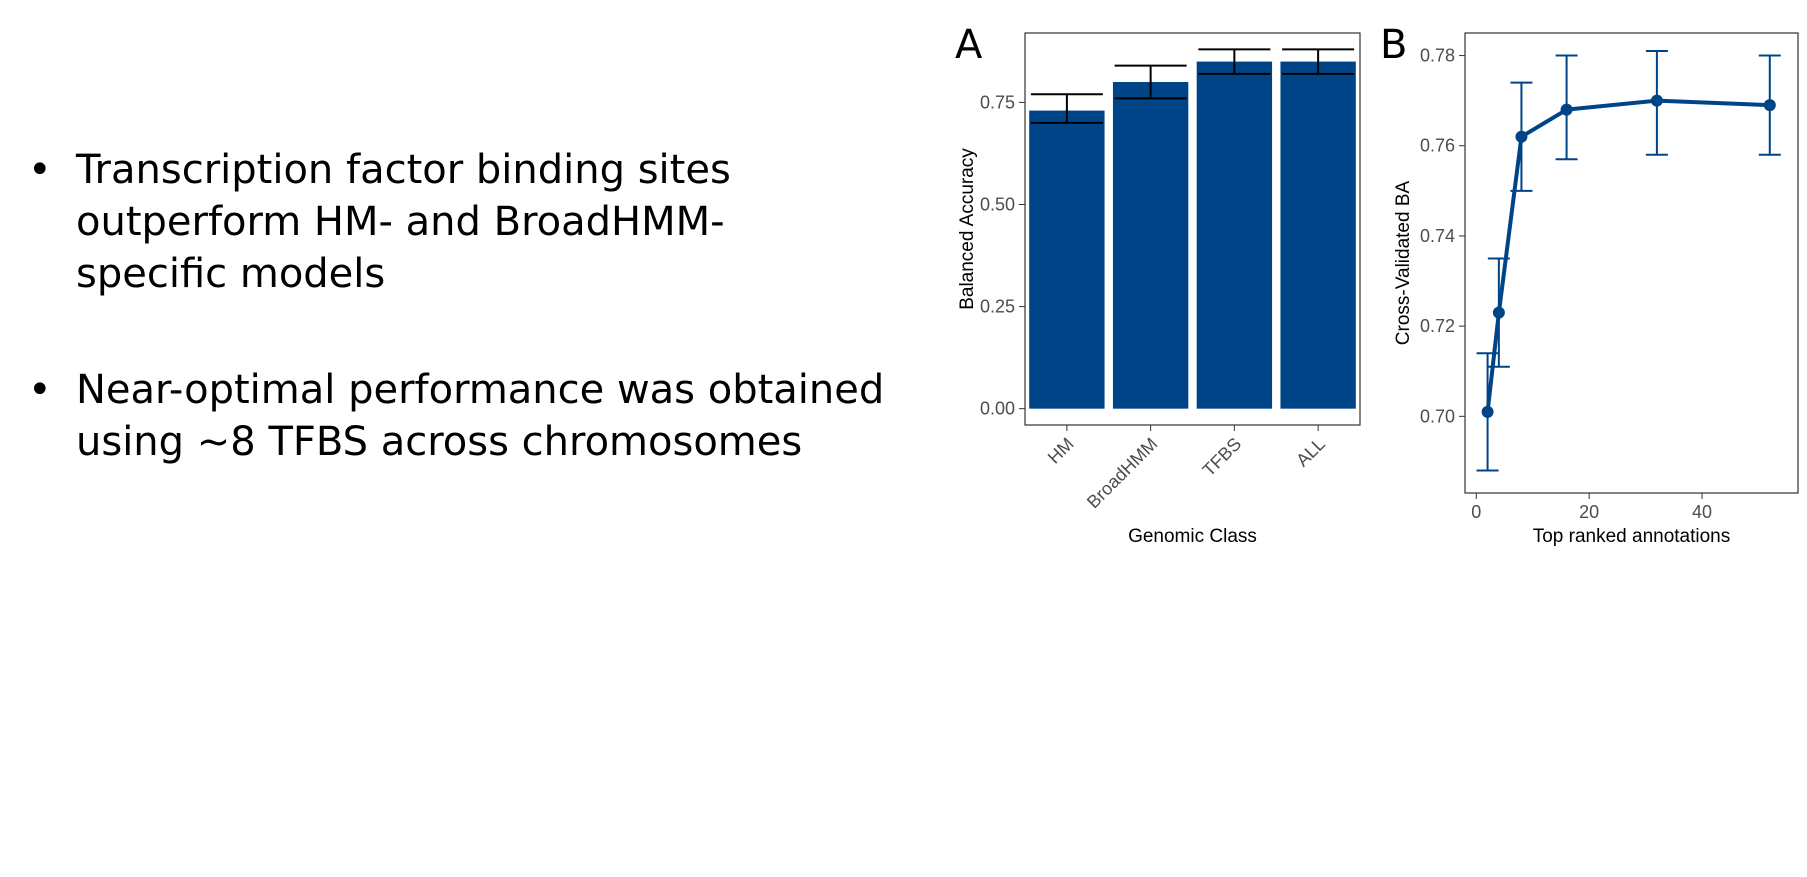  What do you see at coordinates (1437, 236) in the screenshot?
I see `y-tick-label-b: 0.74` at bounding box center [1437, 236].